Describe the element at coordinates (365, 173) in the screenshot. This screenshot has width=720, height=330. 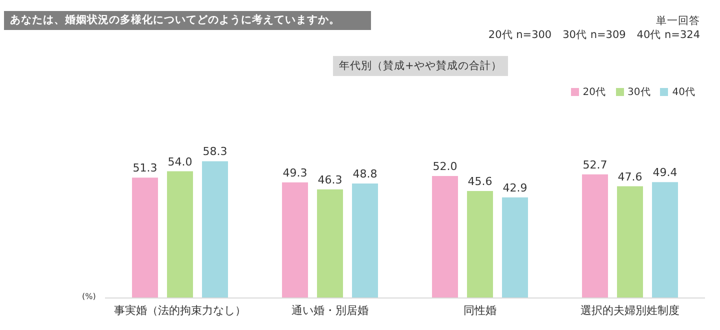
I see `data-label: 48.8` at that location.